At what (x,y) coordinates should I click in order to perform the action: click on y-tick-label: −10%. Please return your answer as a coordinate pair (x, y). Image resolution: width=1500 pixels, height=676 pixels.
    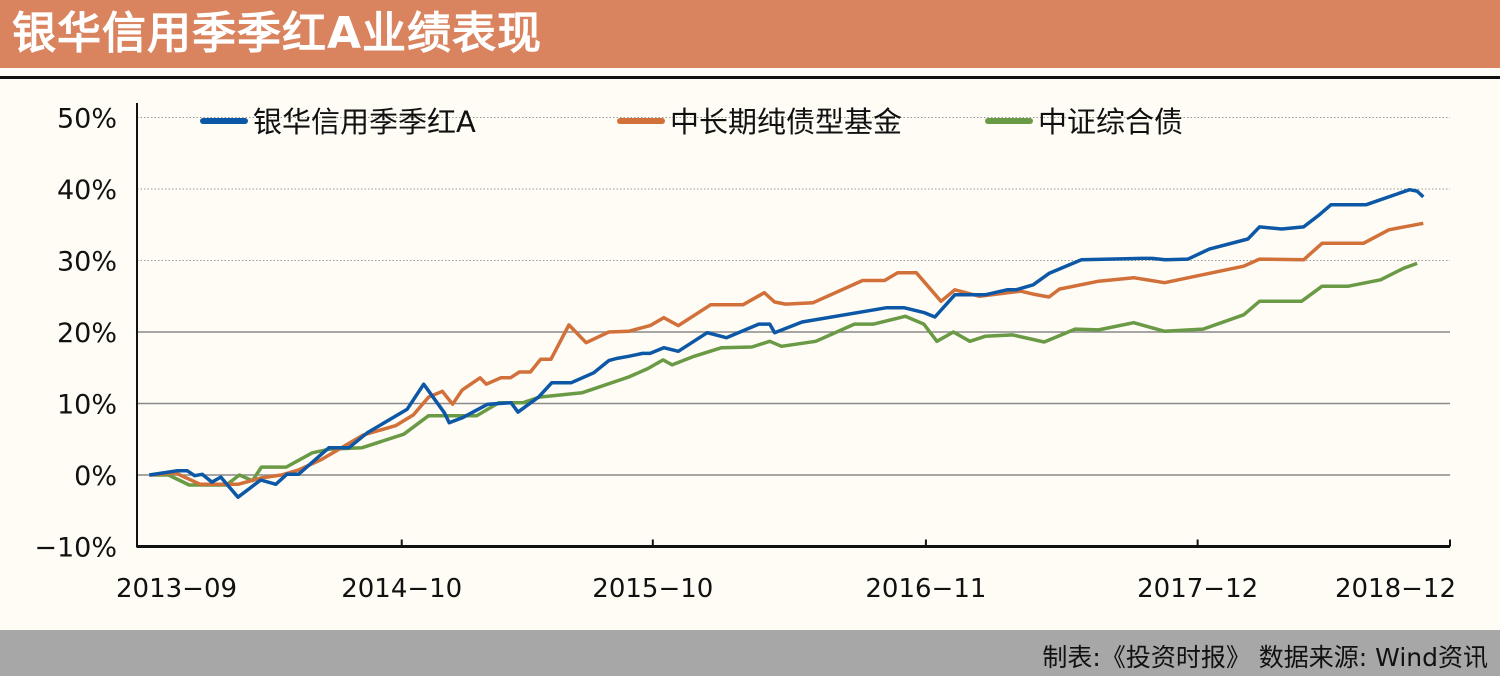
    Looking at the image, I should click on (75, 548).